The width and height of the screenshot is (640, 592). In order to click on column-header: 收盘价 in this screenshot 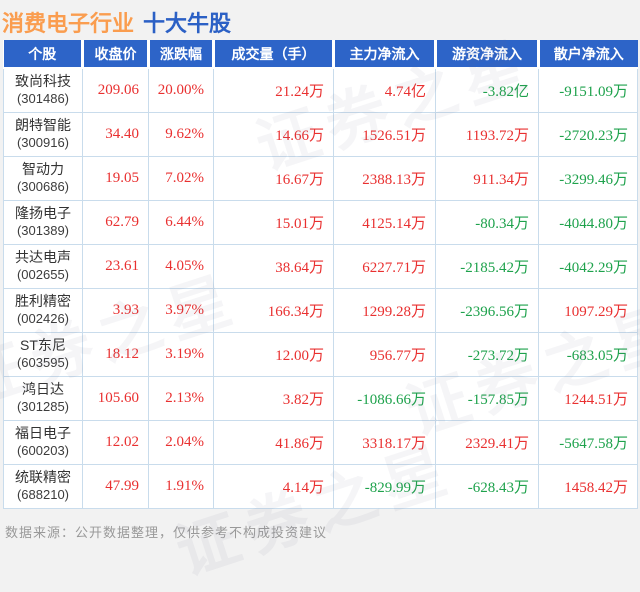, I will do `click(115, 54)`.